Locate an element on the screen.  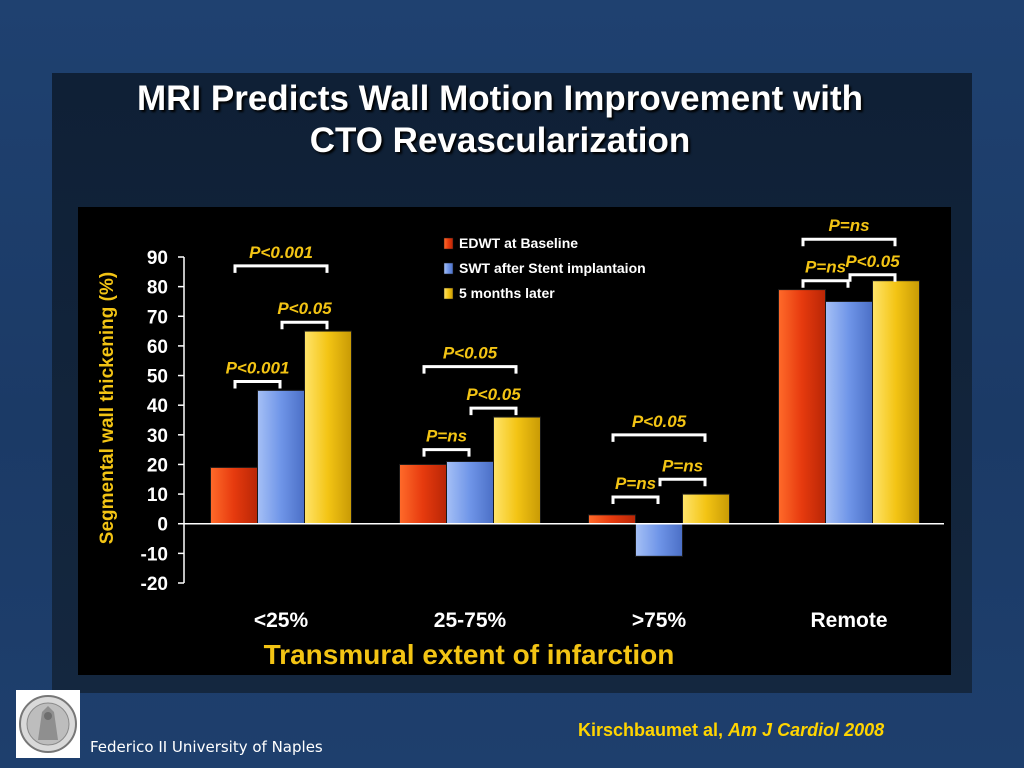
title-line-2: CTO Revascularization is located at coordinates (500, 140).